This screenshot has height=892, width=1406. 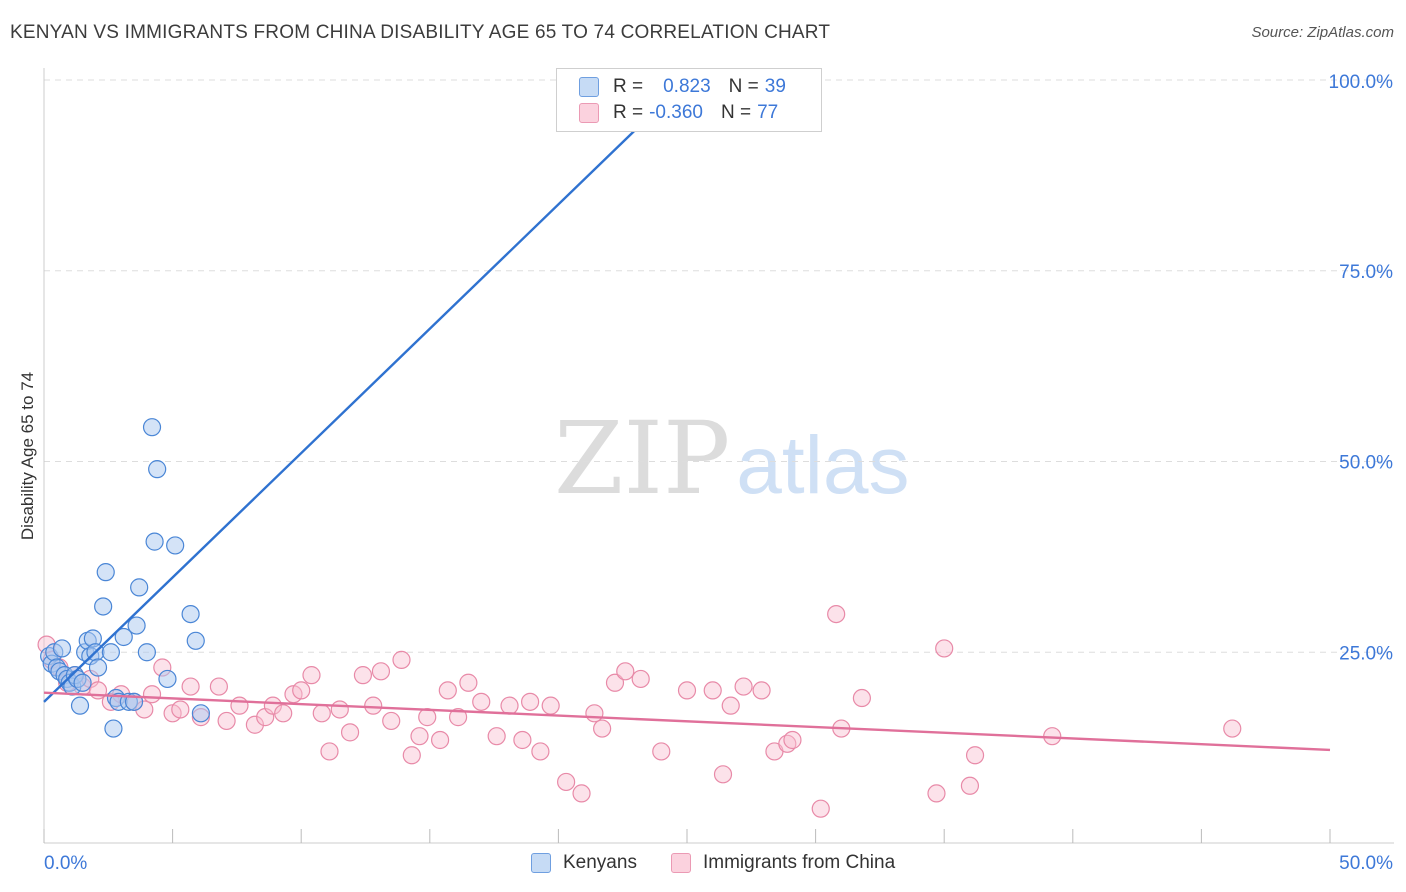 I want to click on n-value: 39, so click(x=775, y=86).